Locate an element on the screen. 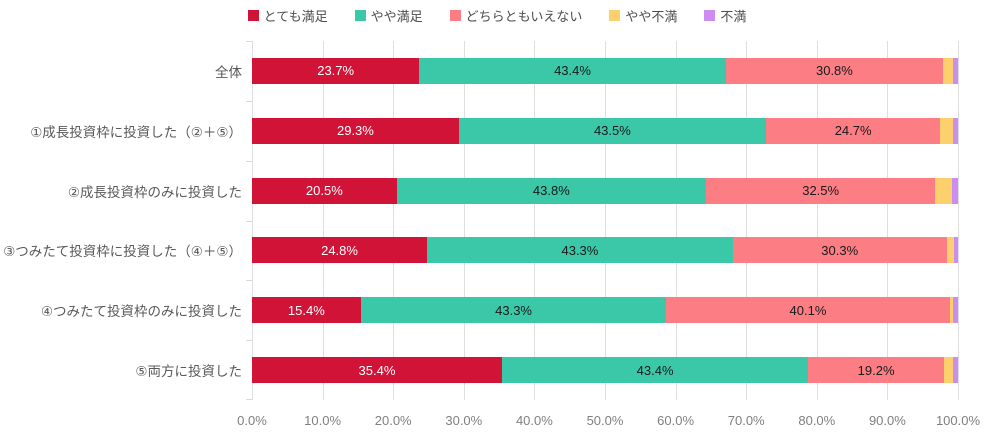  legend: とても満足 やや満足 どちらともいえない やや不満 不満 is located at coordinates (497, 15).